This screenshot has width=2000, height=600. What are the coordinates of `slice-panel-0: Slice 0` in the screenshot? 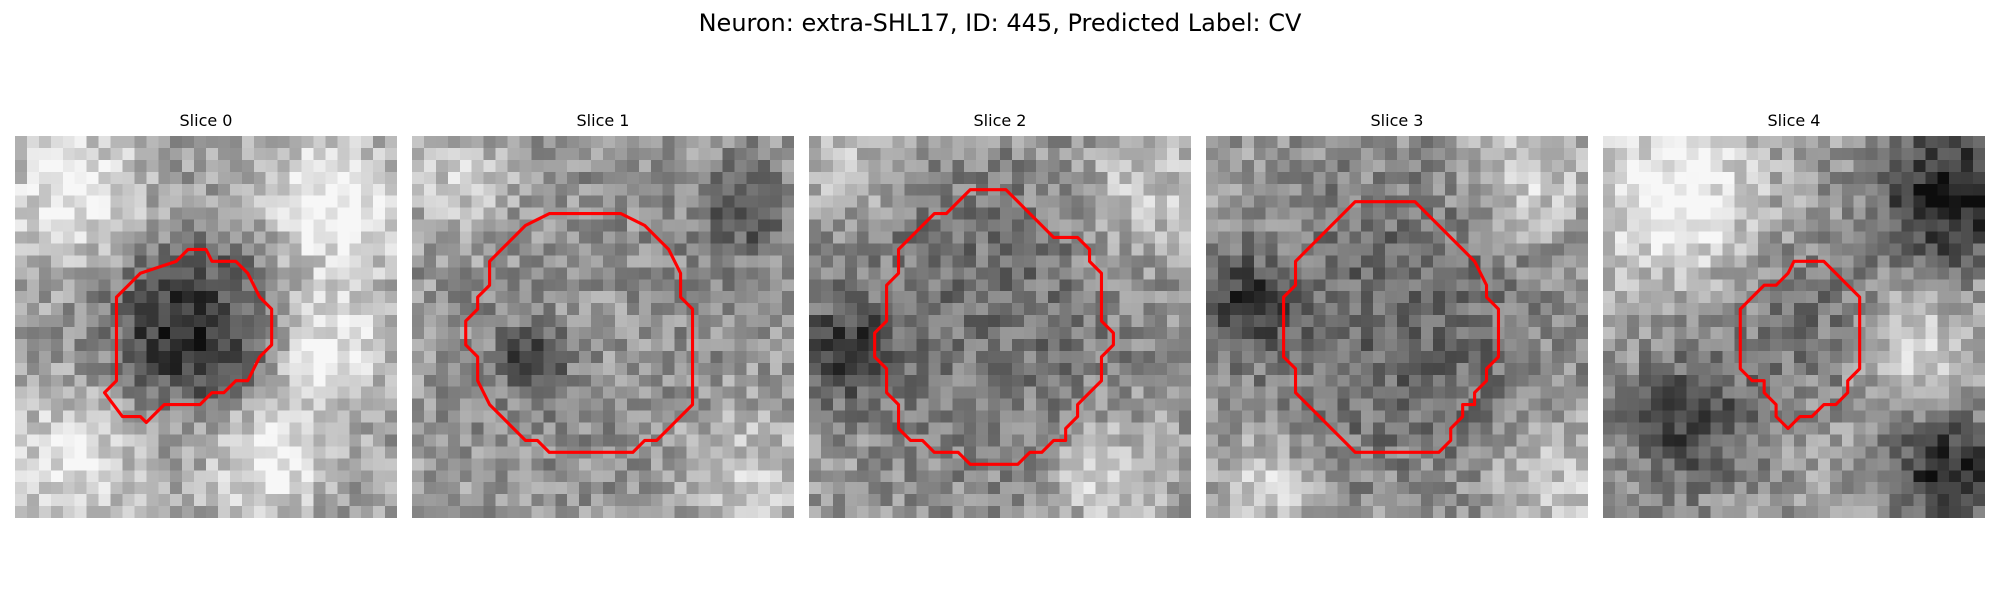 It's located at (206, 313).